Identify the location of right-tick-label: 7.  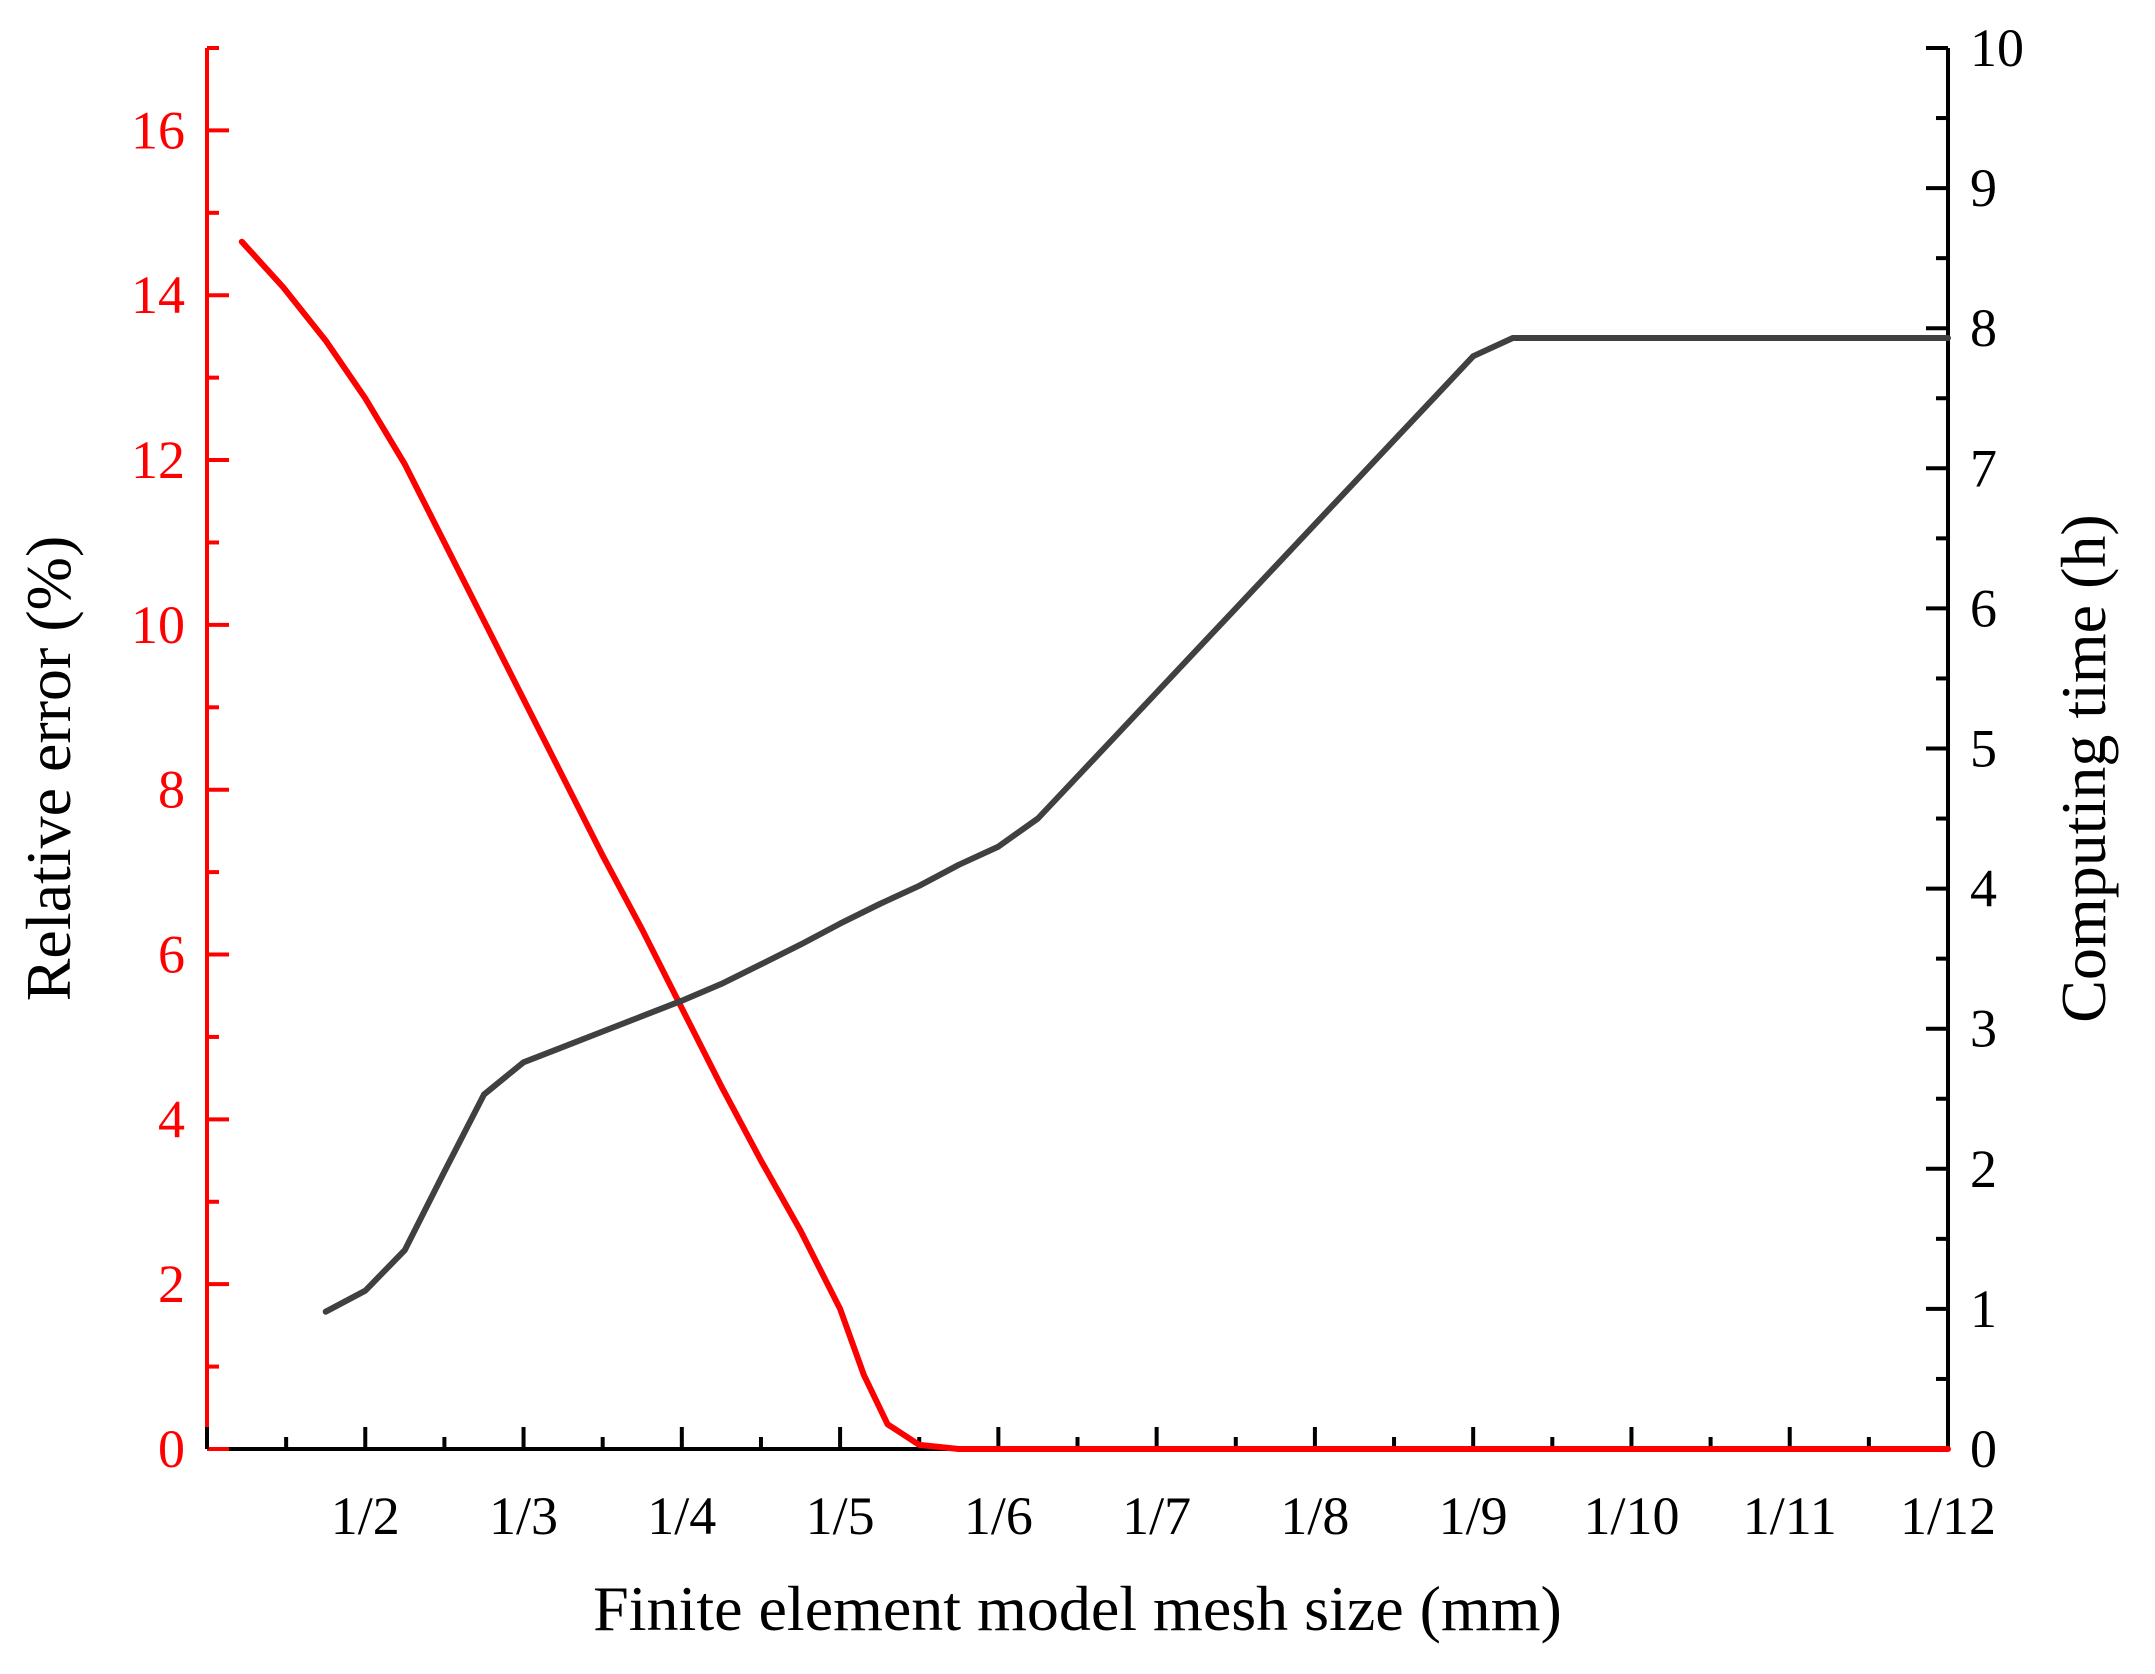
(1983, 468).